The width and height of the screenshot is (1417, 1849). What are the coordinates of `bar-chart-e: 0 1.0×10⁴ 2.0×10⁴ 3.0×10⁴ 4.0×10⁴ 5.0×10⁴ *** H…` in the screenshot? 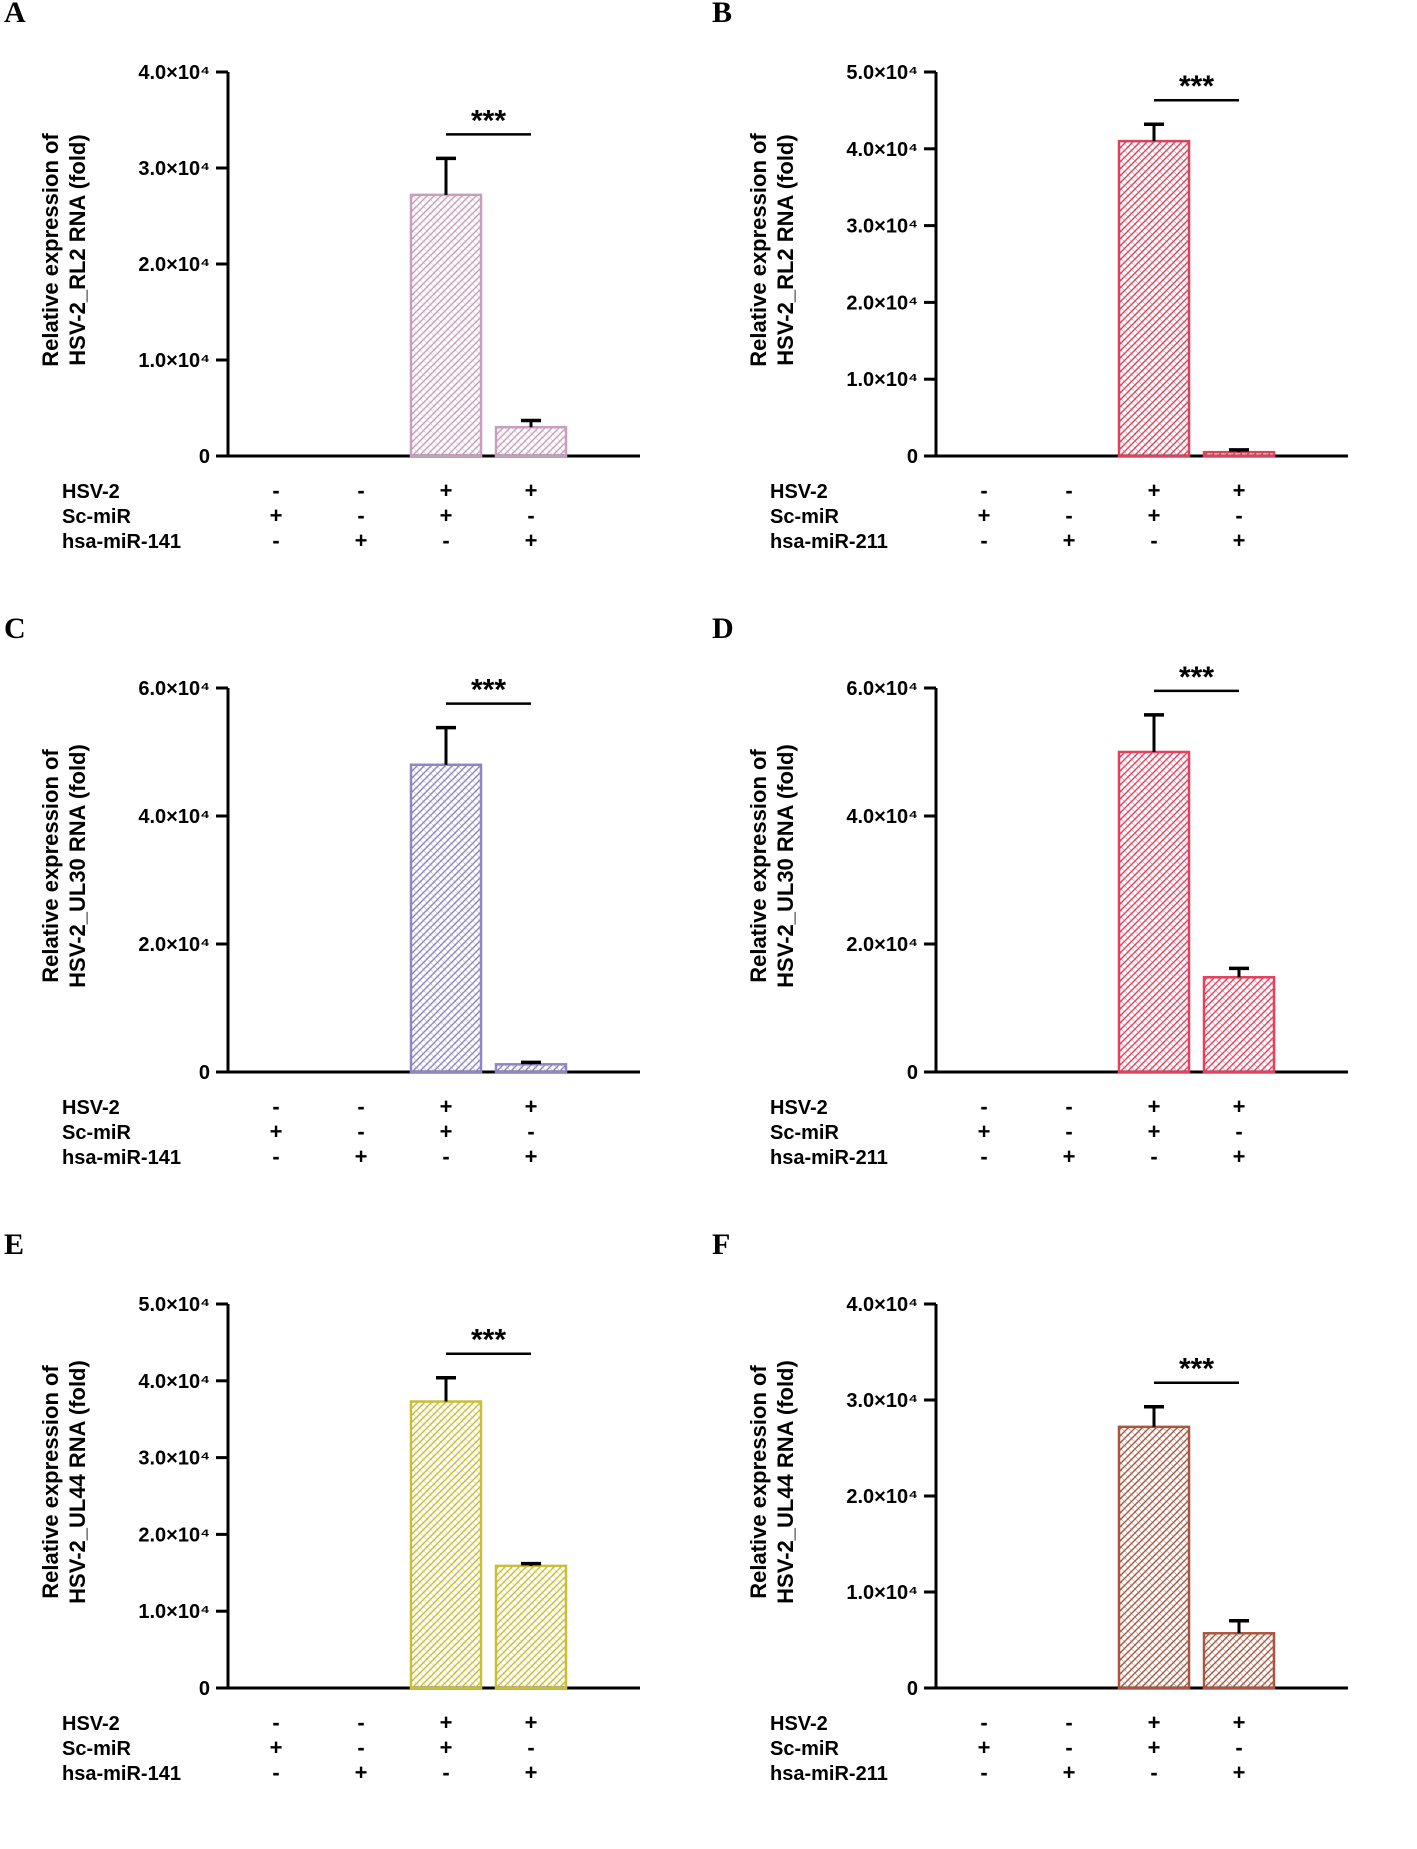 It's located at (351, 1539).